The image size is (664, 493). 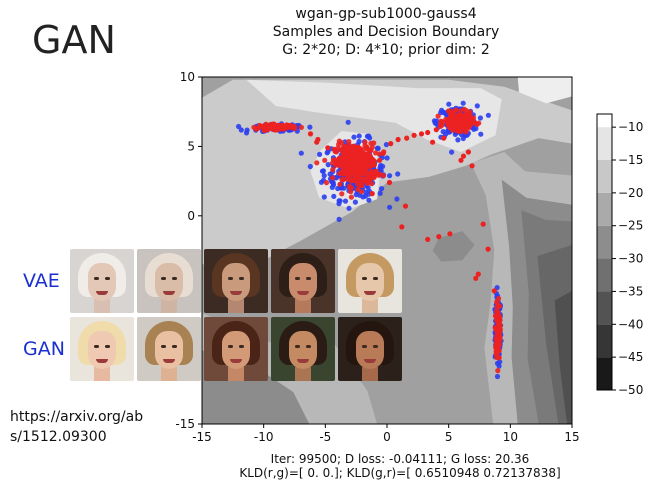 What do you see at coordinates (187, 77) in the screenshot?
I see `y-tick-label: 10` at bounding box center [187, 77].